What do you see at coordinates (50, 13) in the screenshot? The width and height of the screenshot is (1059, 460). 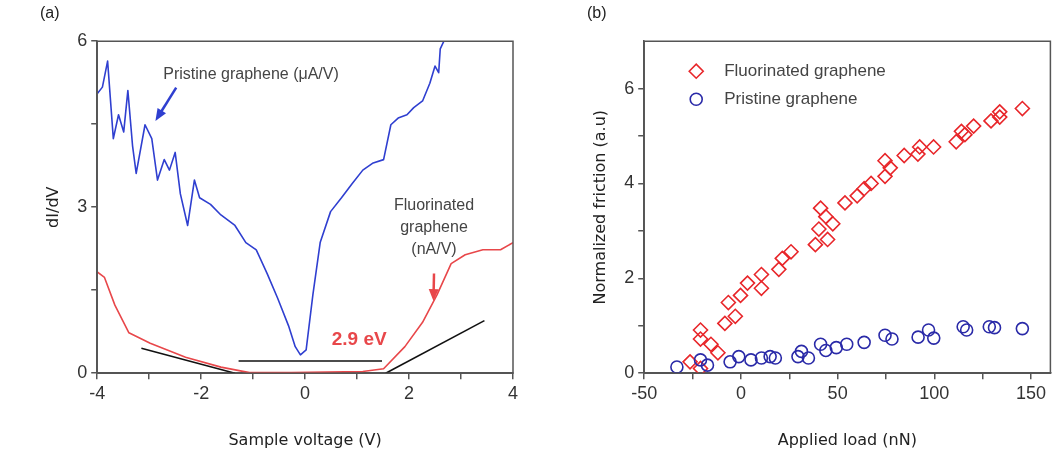 I see `chart-title: (a)` at bounding box center [50, 13].